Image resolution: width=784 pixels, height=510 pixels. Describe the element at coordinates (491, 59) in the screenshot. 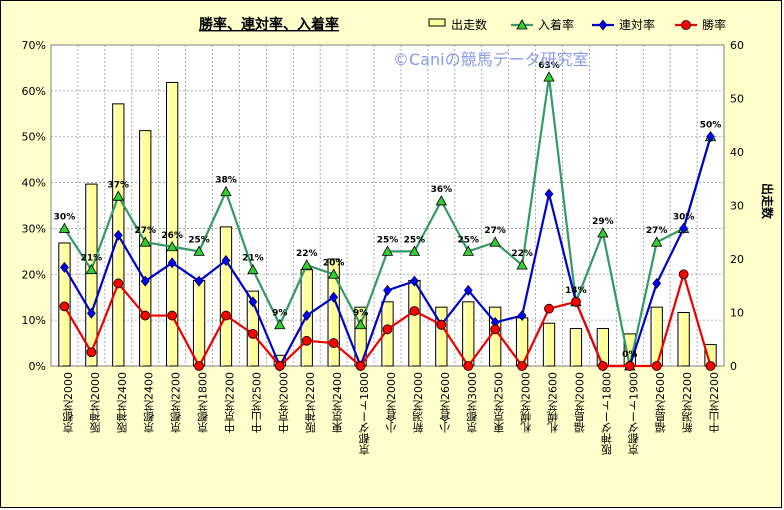

I see `watermark-text: ©Caniの競馬データ研究室` at that location.